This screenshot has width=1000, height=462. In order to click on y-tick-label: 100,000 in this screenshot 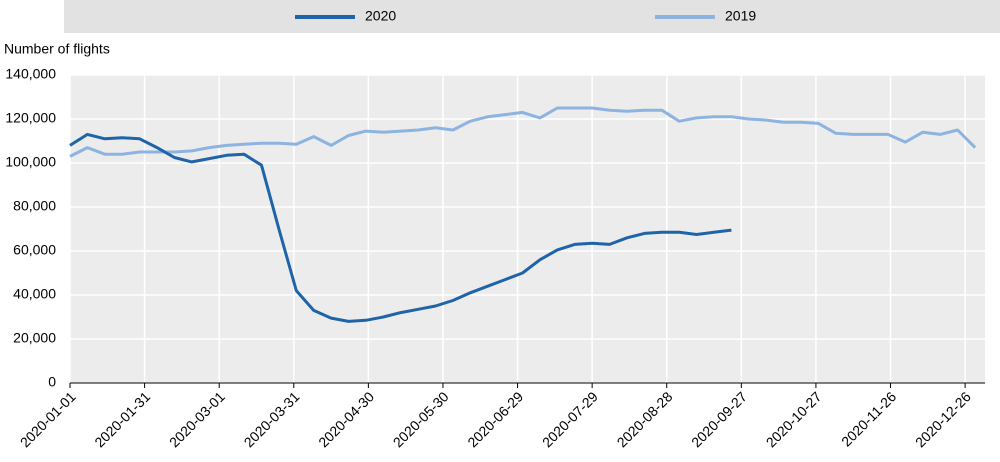, I will do `click(30, 162)`.